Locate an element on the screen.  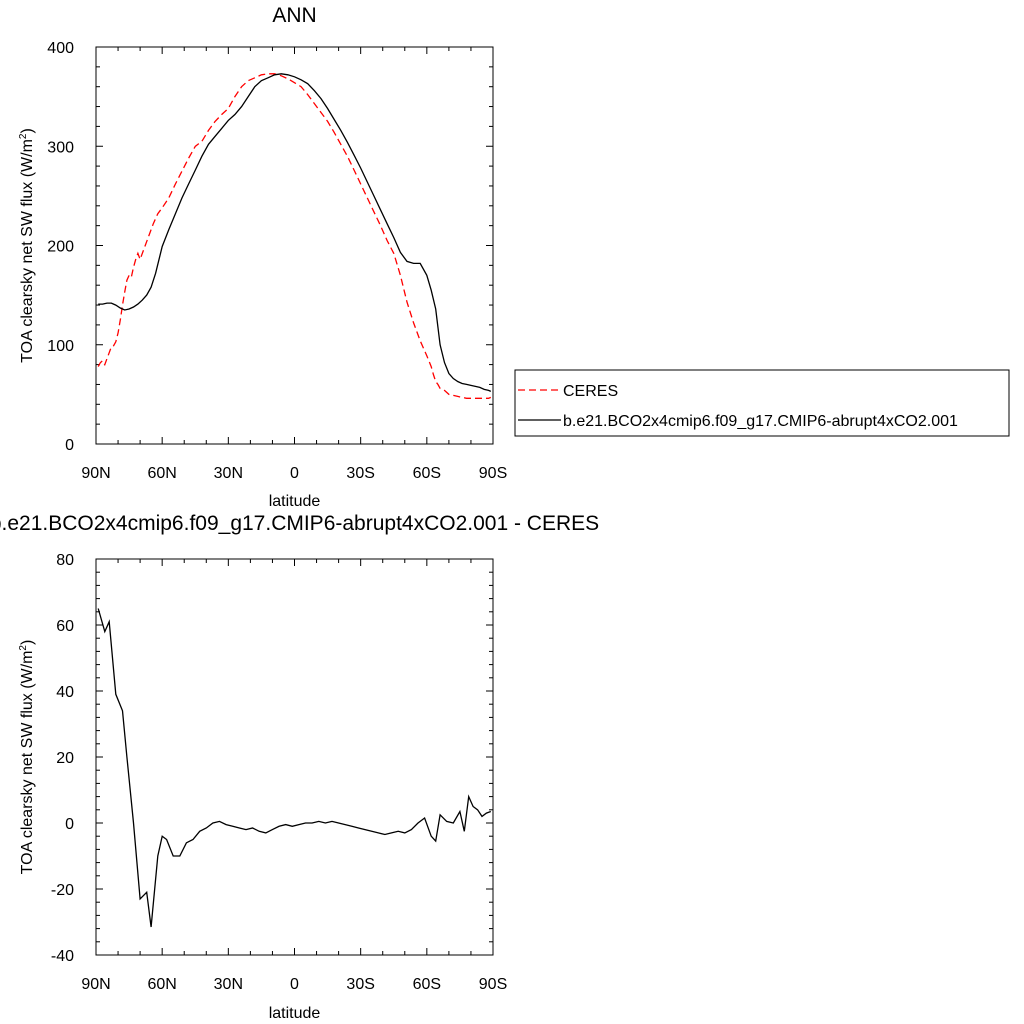
y-tick-label: -40 is located at coordinates (62, 956).